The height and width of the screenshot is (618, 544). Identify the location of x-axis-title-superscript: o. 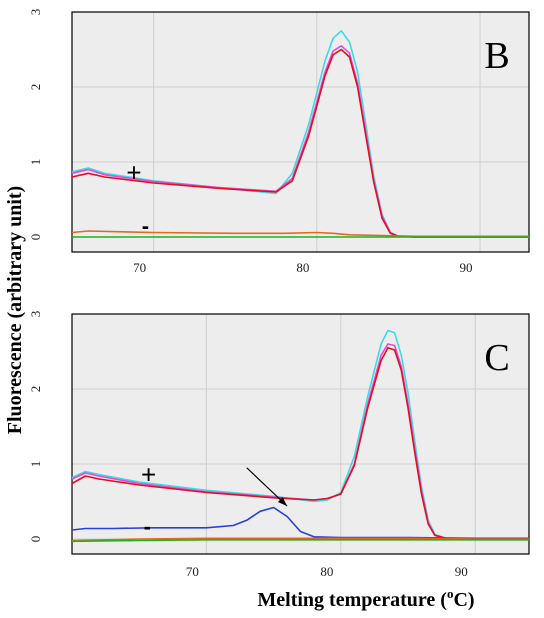
(450, 593).